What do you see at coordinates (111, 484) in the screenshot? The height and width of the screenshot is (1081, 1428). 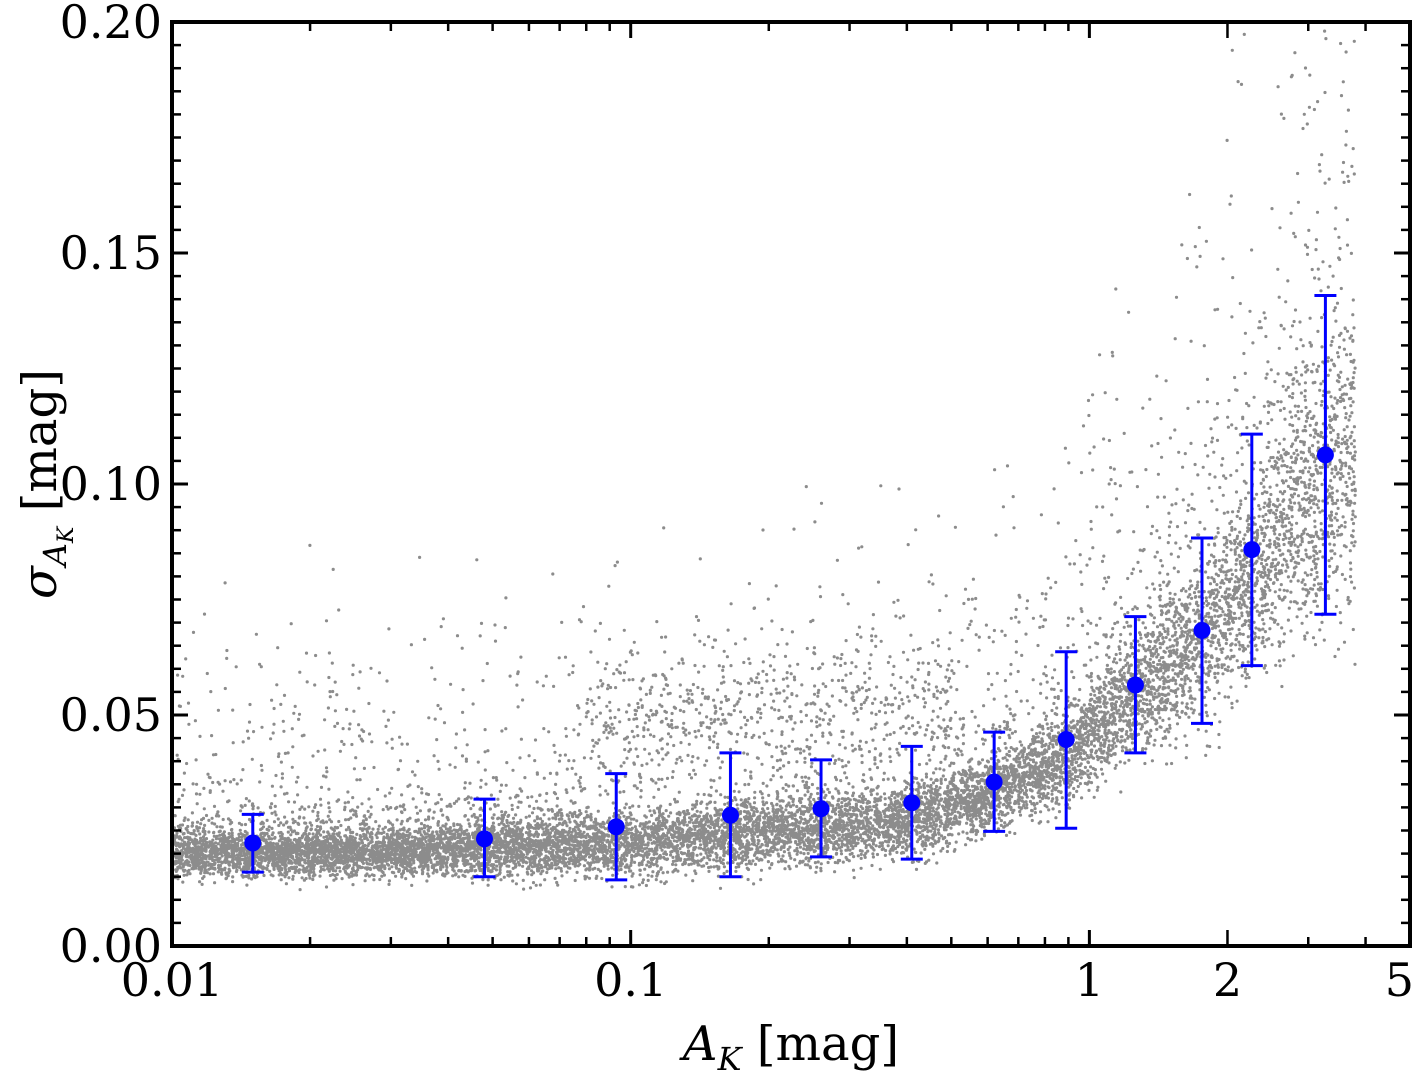 I see `y-tick-label: 0.10` at bounding box center [111, 484].